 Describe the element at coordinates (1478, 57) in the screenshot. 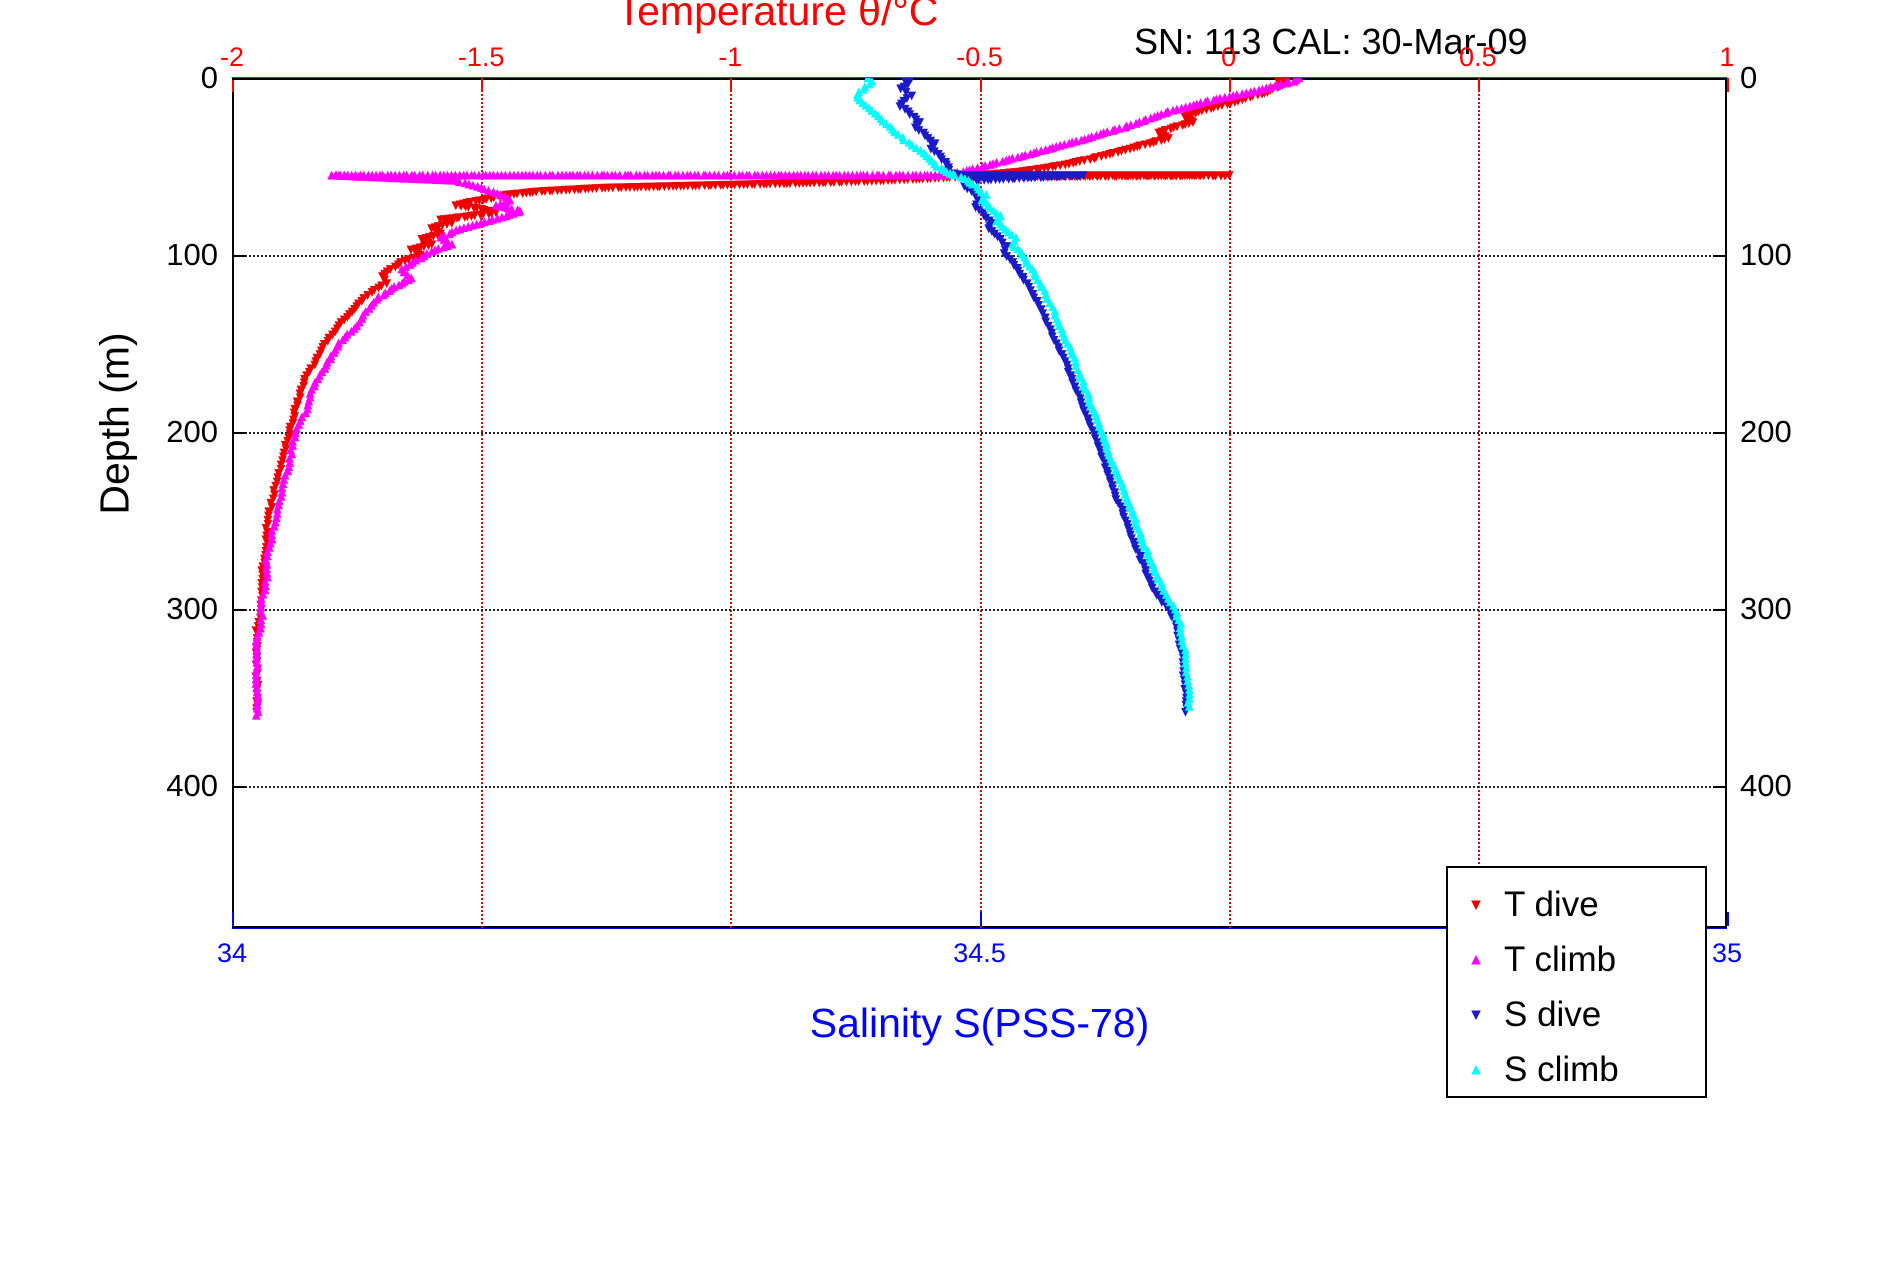

I see `tick-label-temperature: 0.5` at that location.